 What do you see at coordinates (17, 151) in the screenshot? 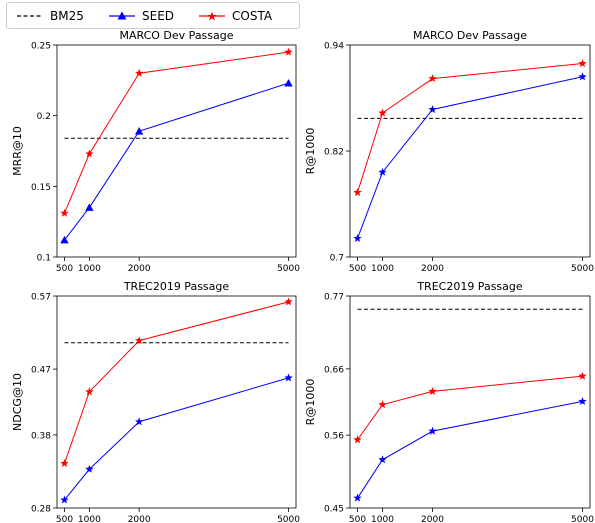
I see `y-axis-label: MRR@10` at bounding box center [17, 151].